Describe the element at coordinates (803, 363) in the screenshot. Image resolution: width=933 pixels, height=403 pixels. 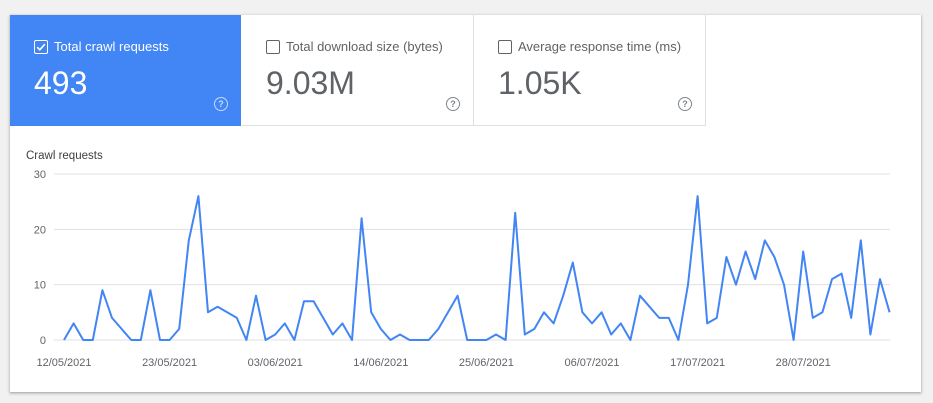
I see `x-tick-label: 28/07/2021` at that location.